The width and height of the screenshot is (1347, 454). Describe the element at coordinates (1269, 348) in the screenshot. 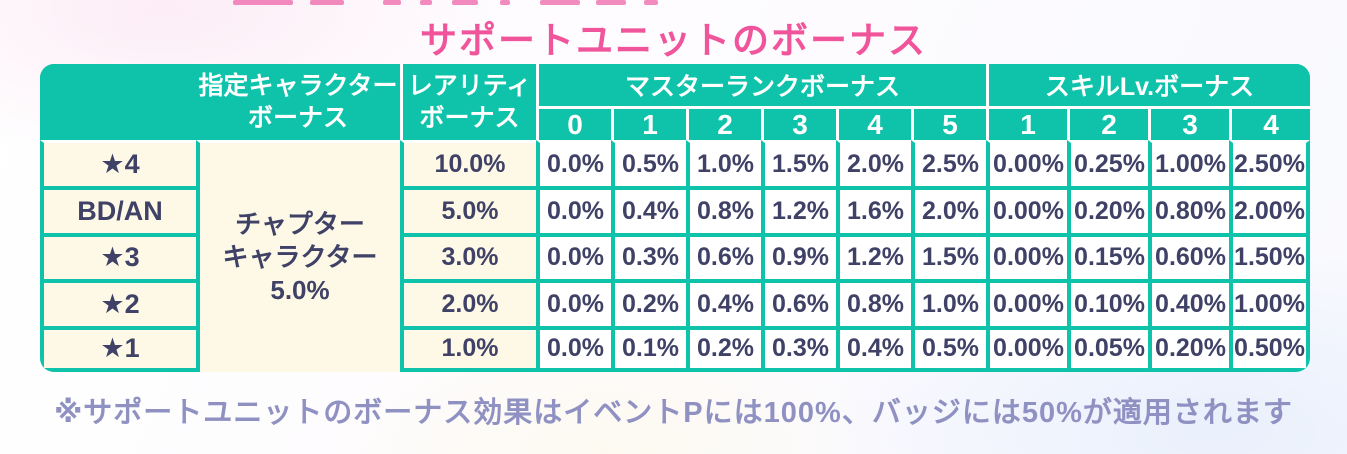

I see `skill-value: 0.50%` at that location.